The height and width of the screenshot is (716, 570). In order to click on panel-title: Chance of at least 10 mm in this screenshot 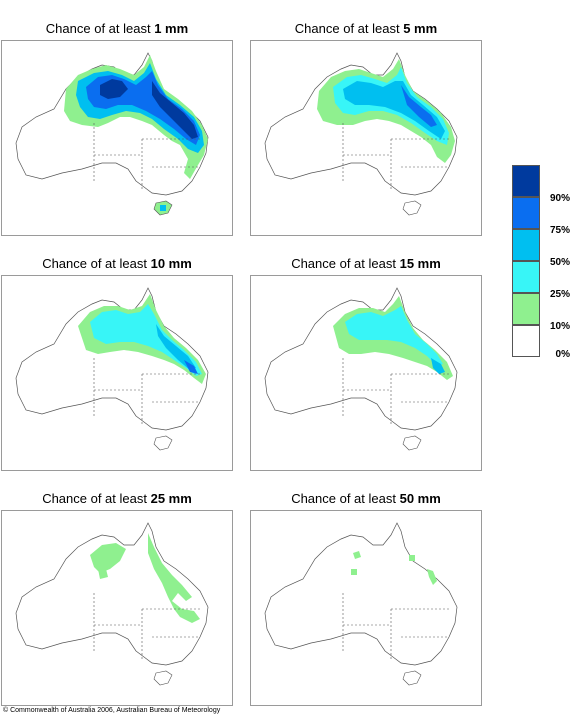, I will do `click(117, 264)`.